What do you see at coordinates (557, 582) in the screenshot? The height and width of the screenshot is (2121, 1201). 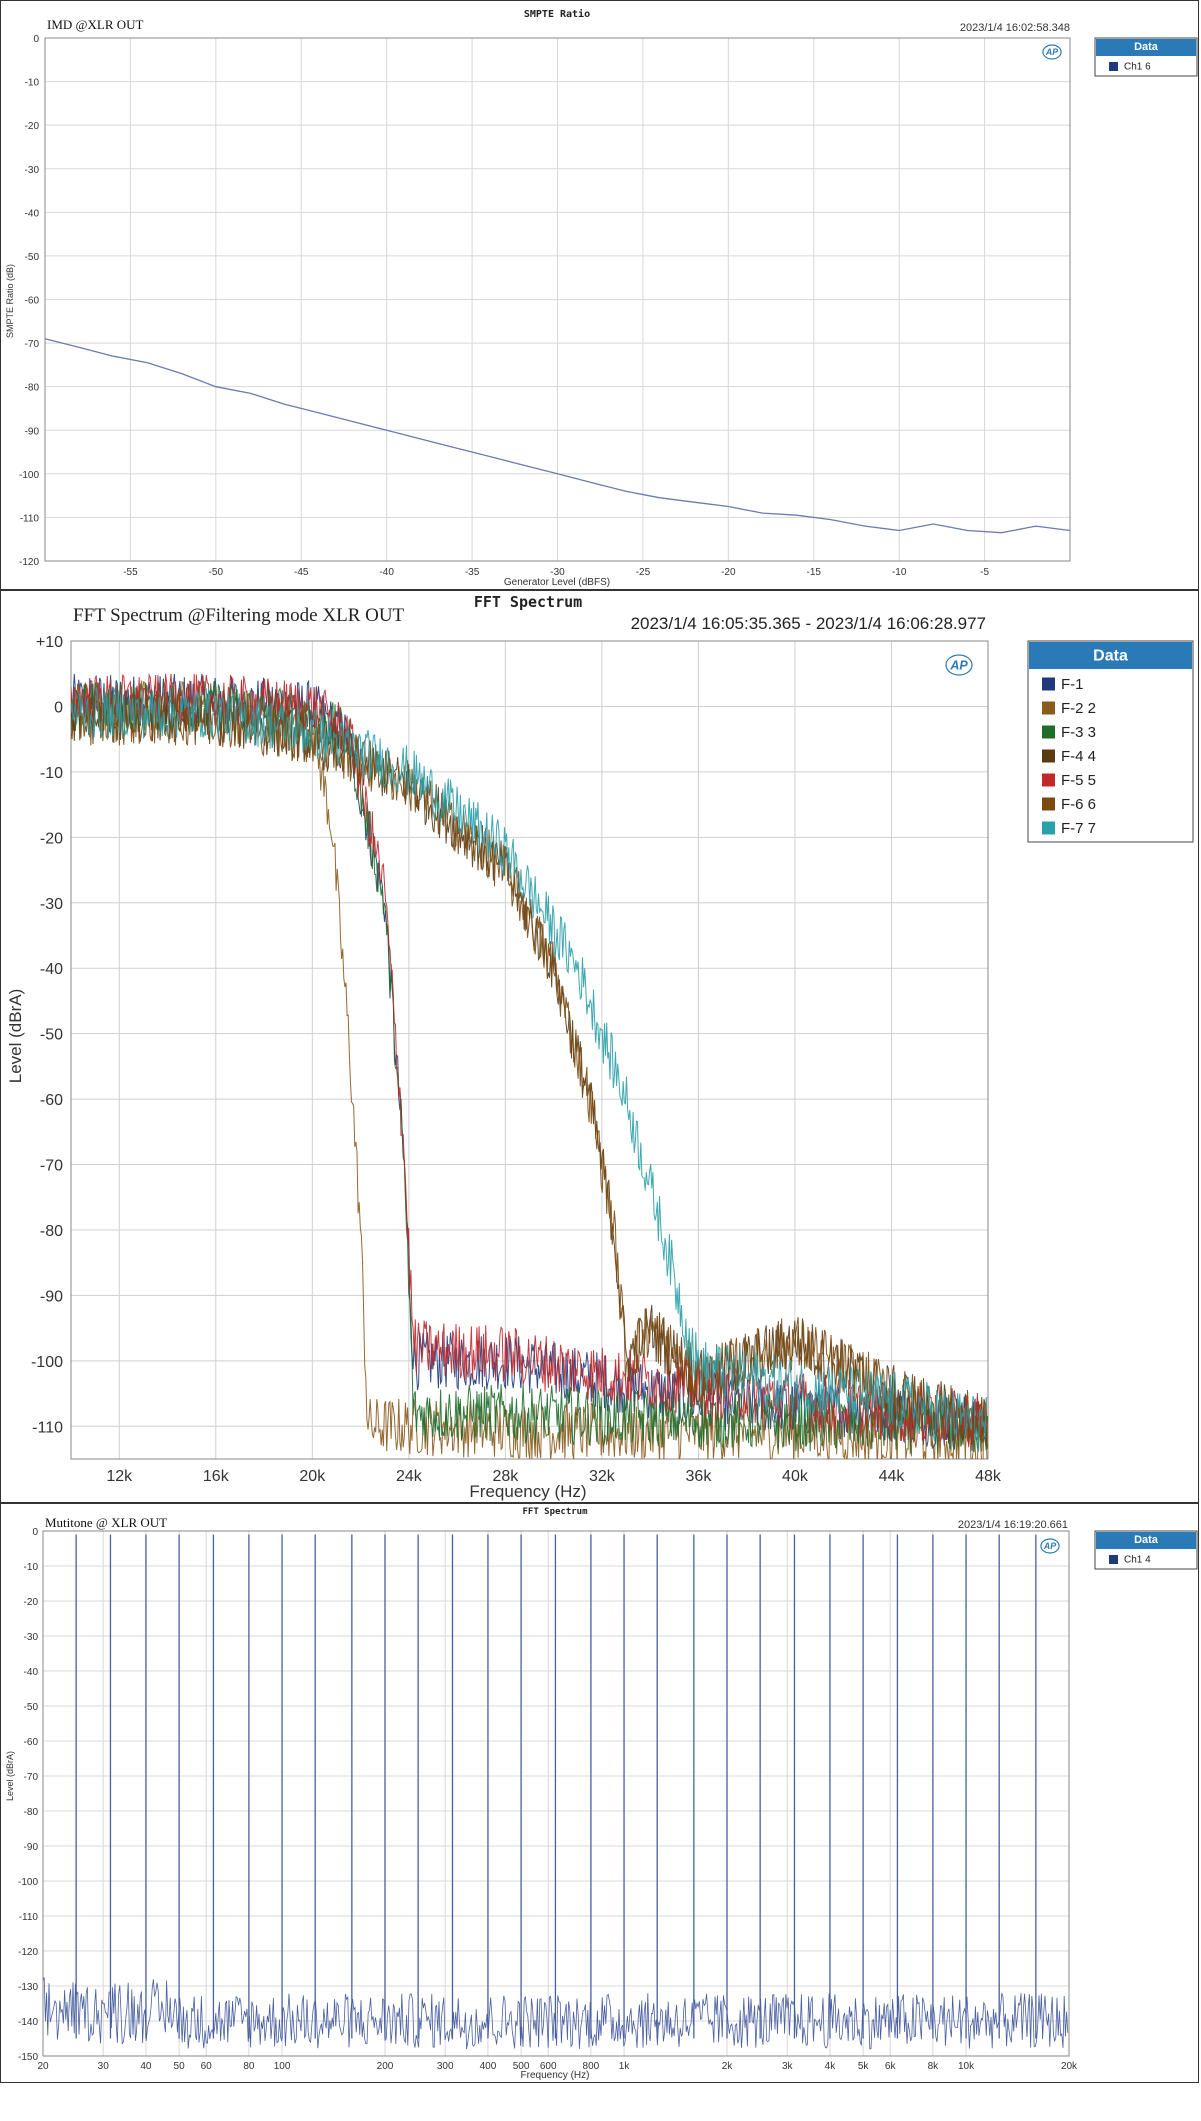 I see `x-axis-label: Generator Level (dBFS)` at bounding box center [557, 582].